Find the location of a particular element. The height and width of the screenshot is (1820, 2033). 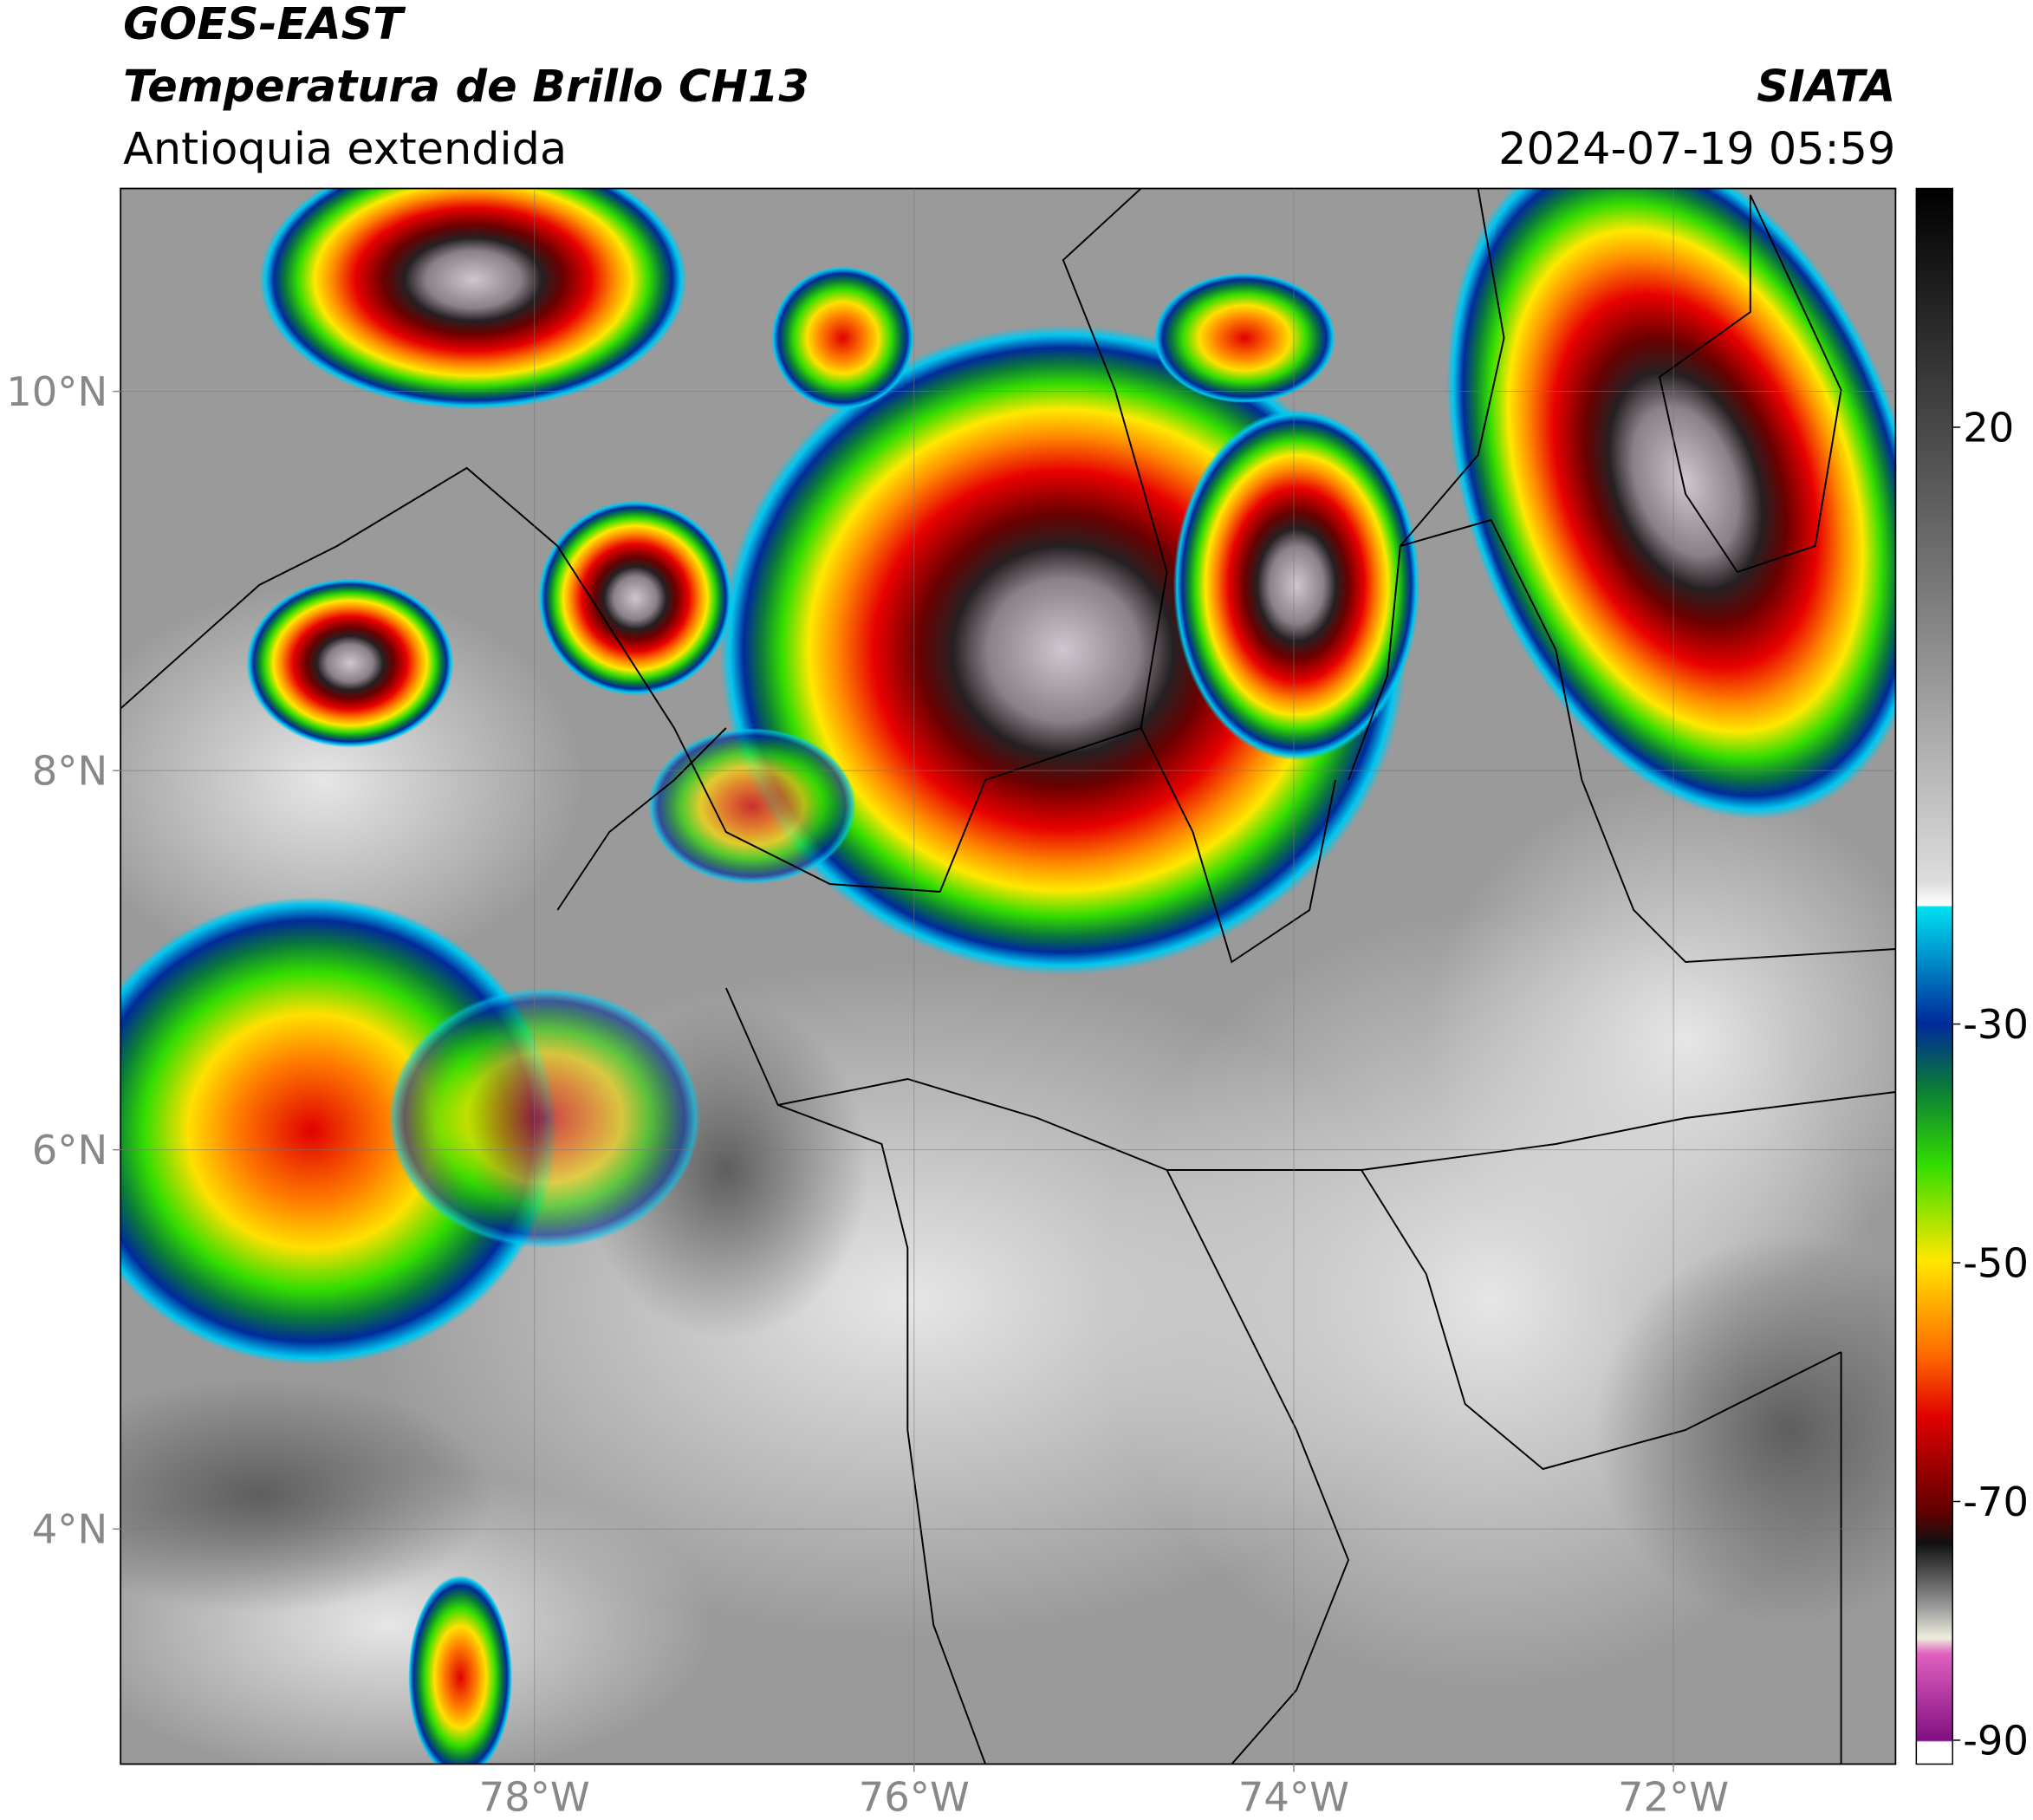

satellite-name: GOES-EAST is located at coordinates (264, 25).